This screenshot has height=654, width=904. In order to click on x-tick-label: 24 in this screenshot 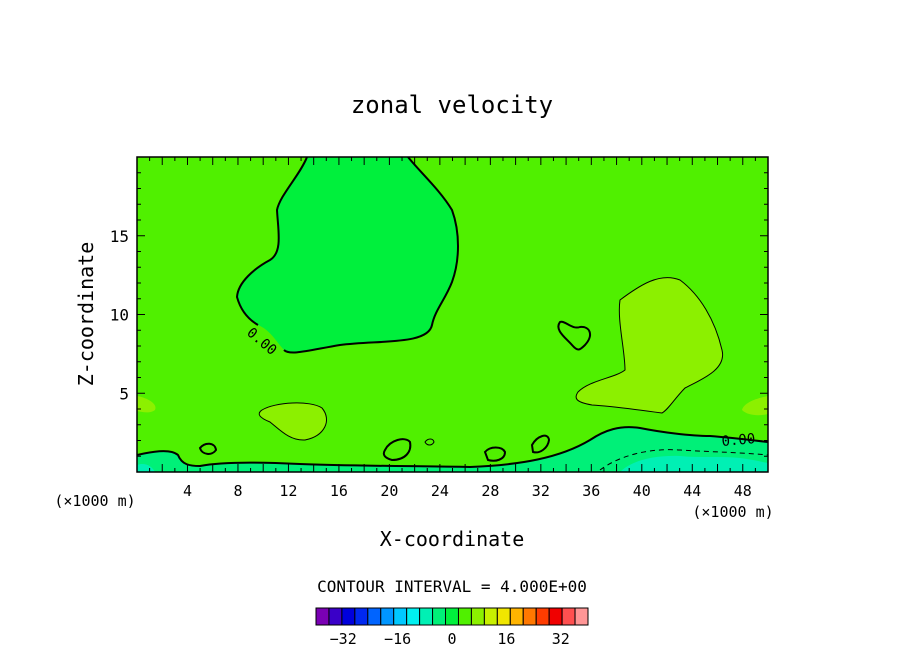, I will do `click(440, 491)`.